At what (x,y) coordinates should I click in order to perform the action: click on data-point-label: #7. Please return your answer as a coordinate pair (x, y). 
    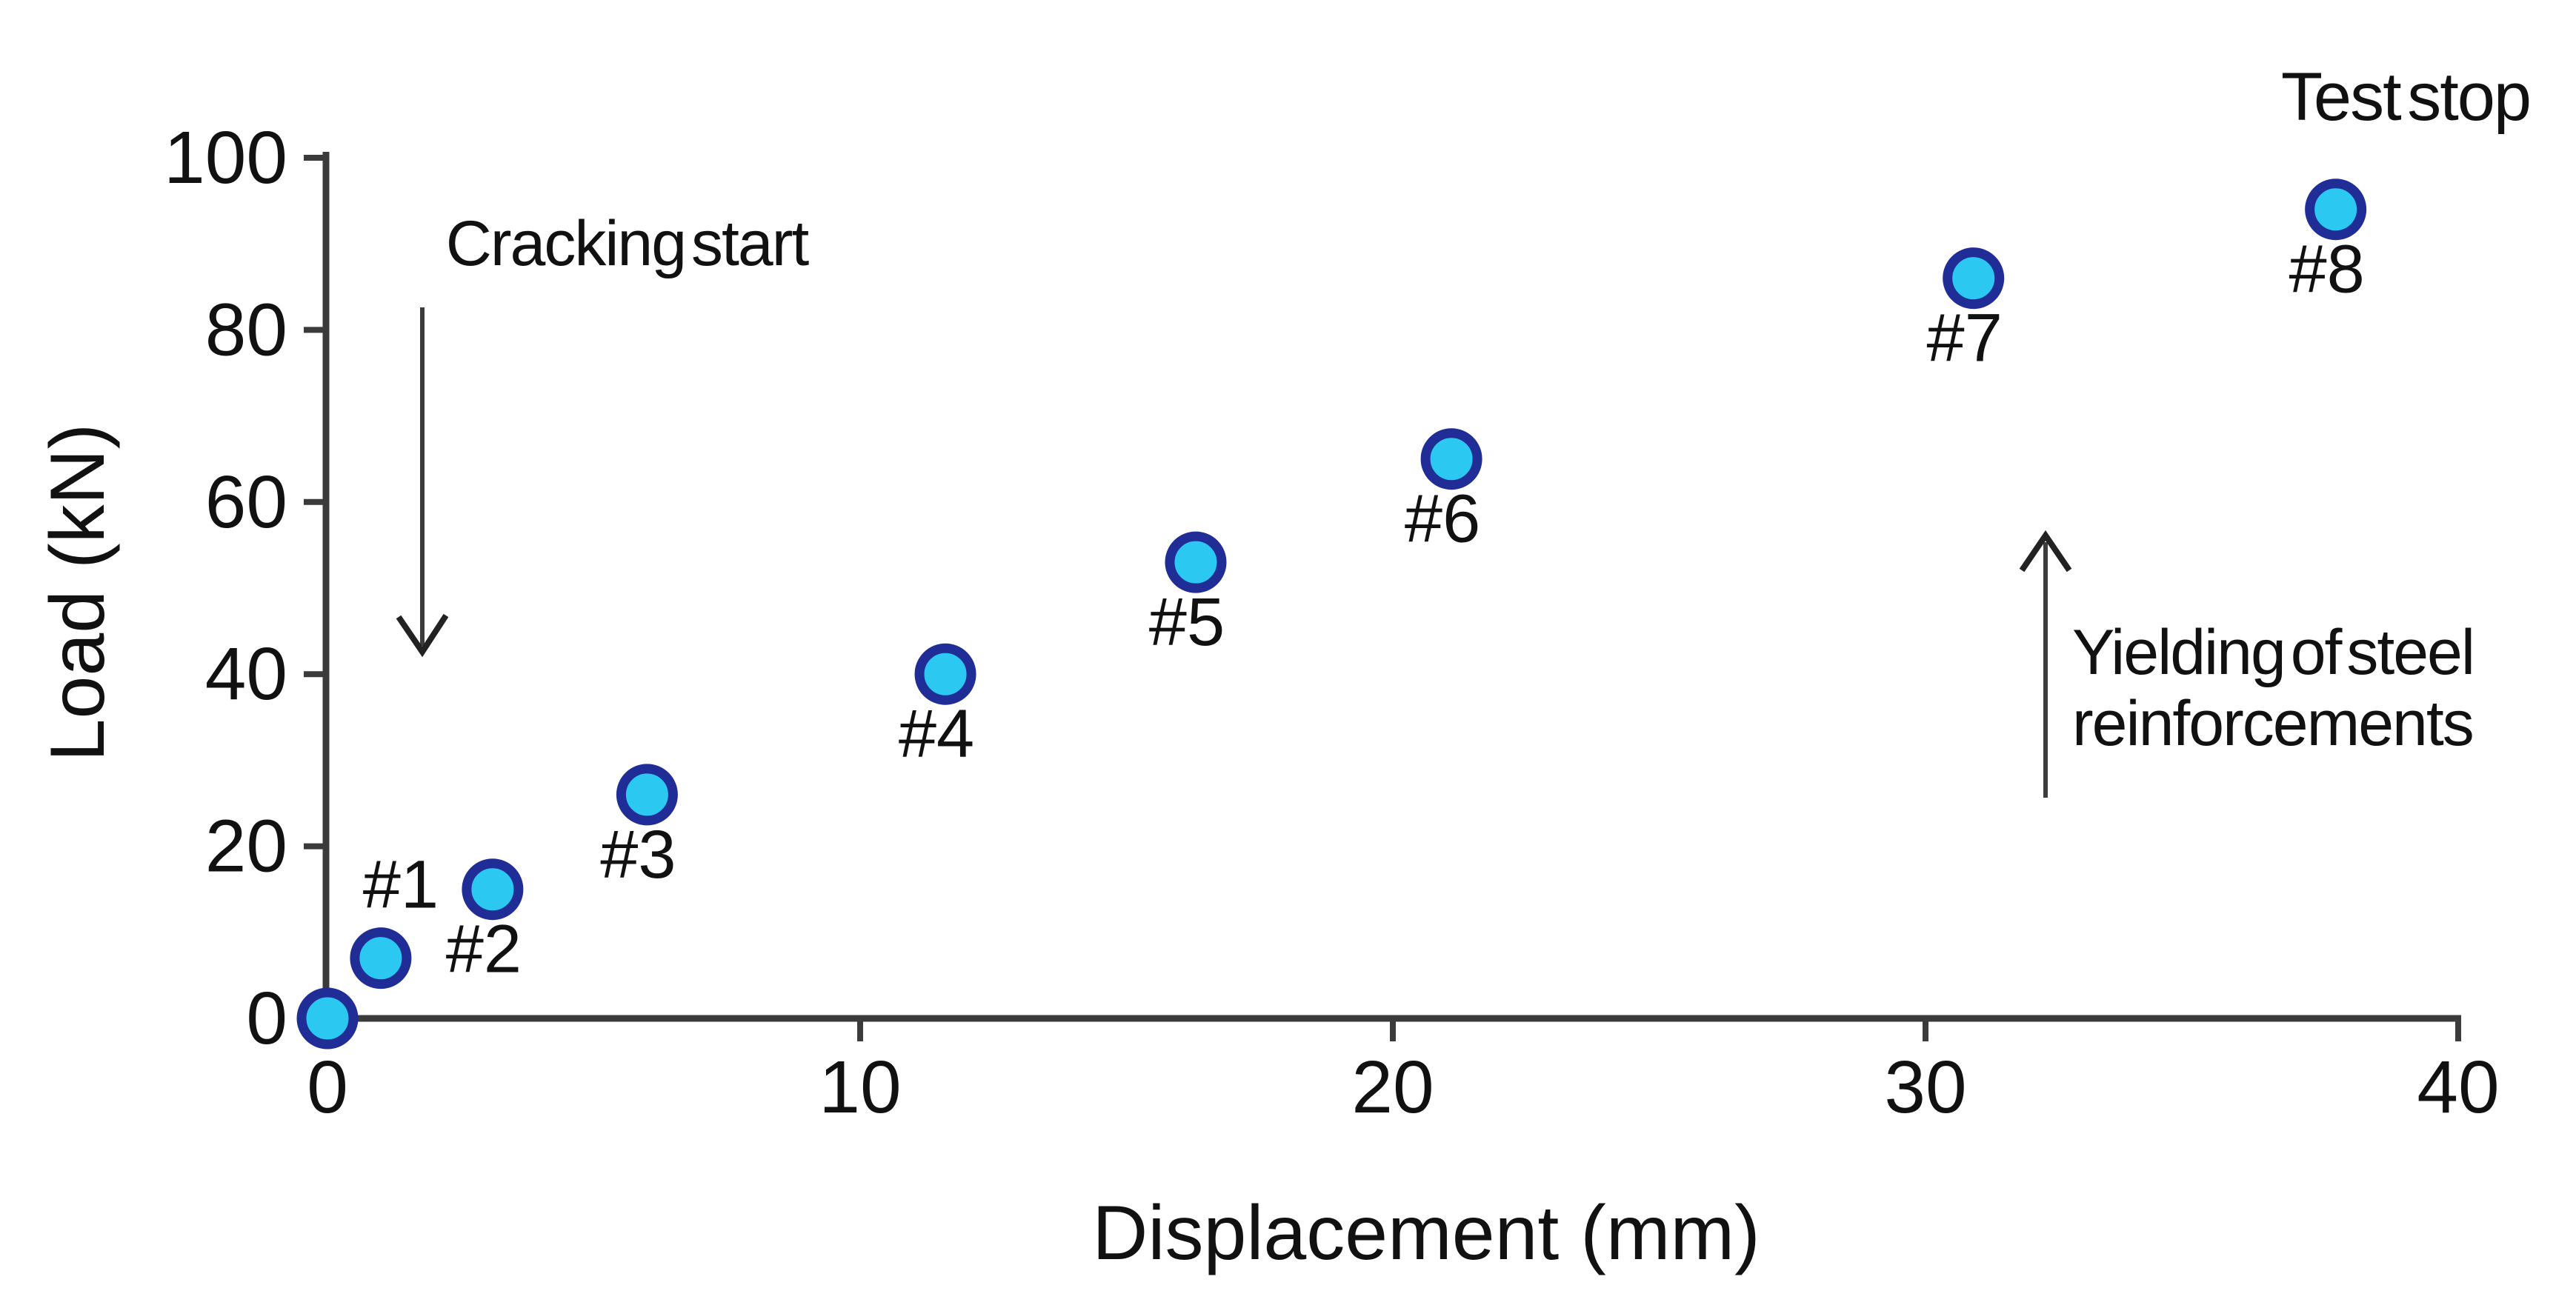
    Looking at the image, I should click on (1965, 338).